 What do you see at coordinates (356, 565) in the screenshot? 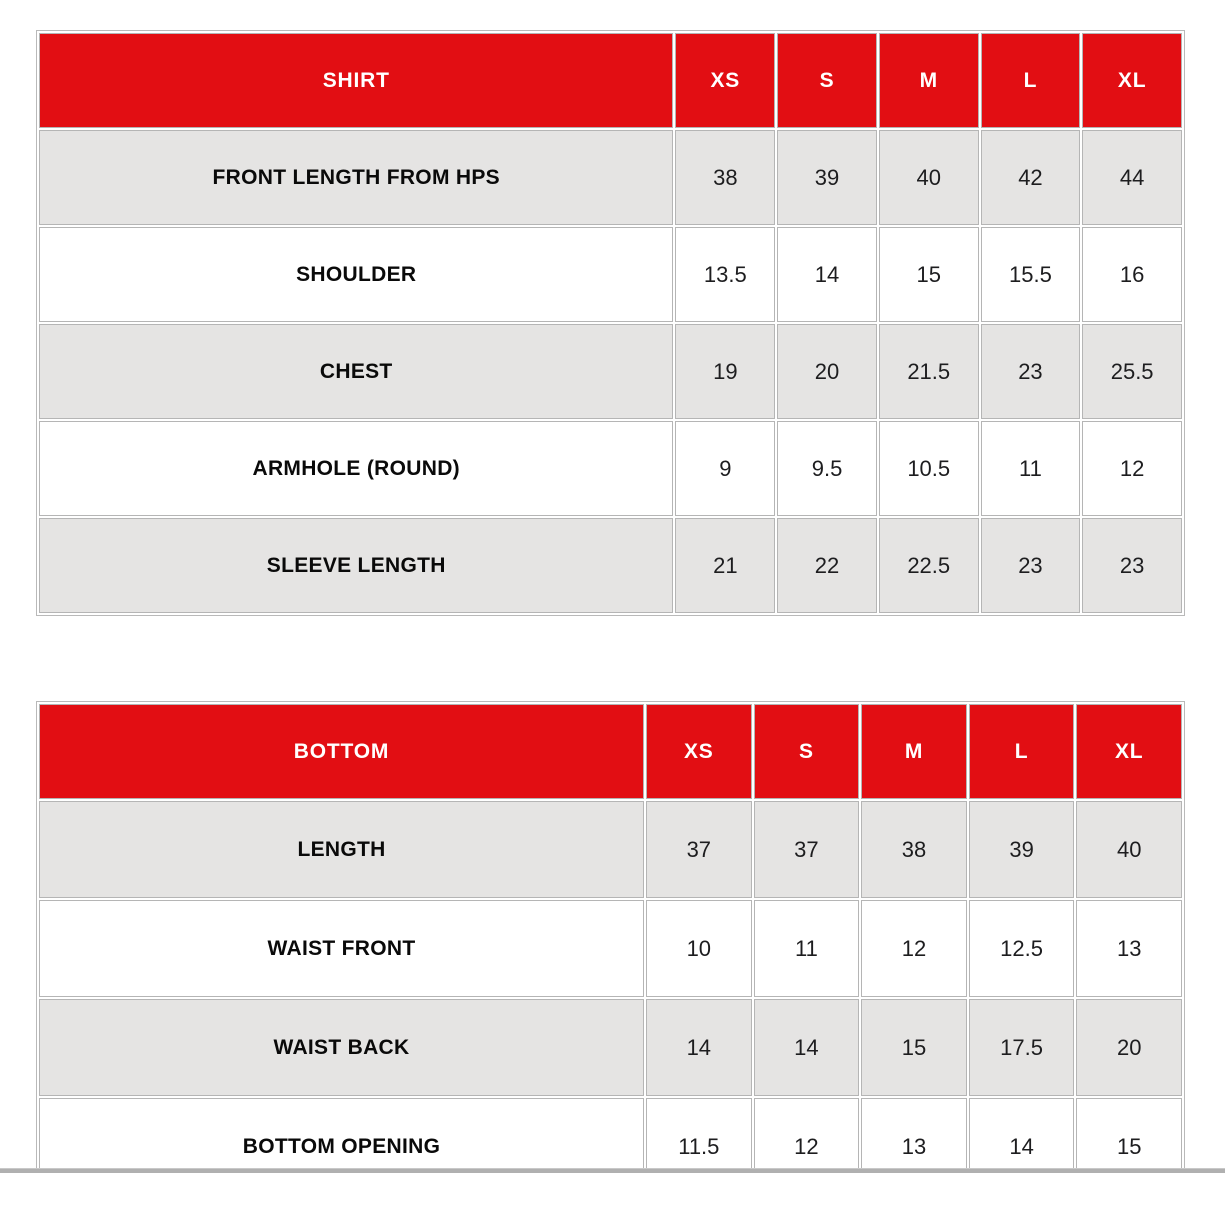
I see `row-label-sleeve-length: SLEEVE LENGTH` at bounding box center [356, 565].